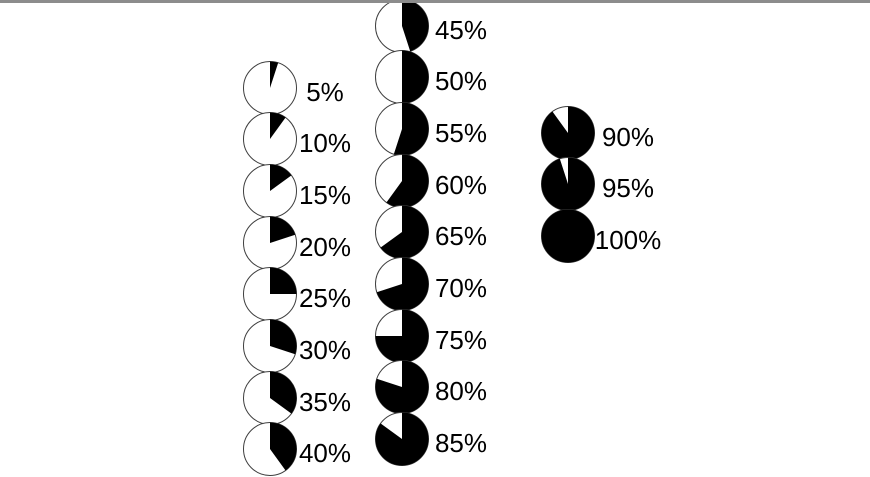  What do you see at coordinates (628, 136) in the screenshot?
I see `pie-label-90-percent: 90%` at bounding box center [628, 136].